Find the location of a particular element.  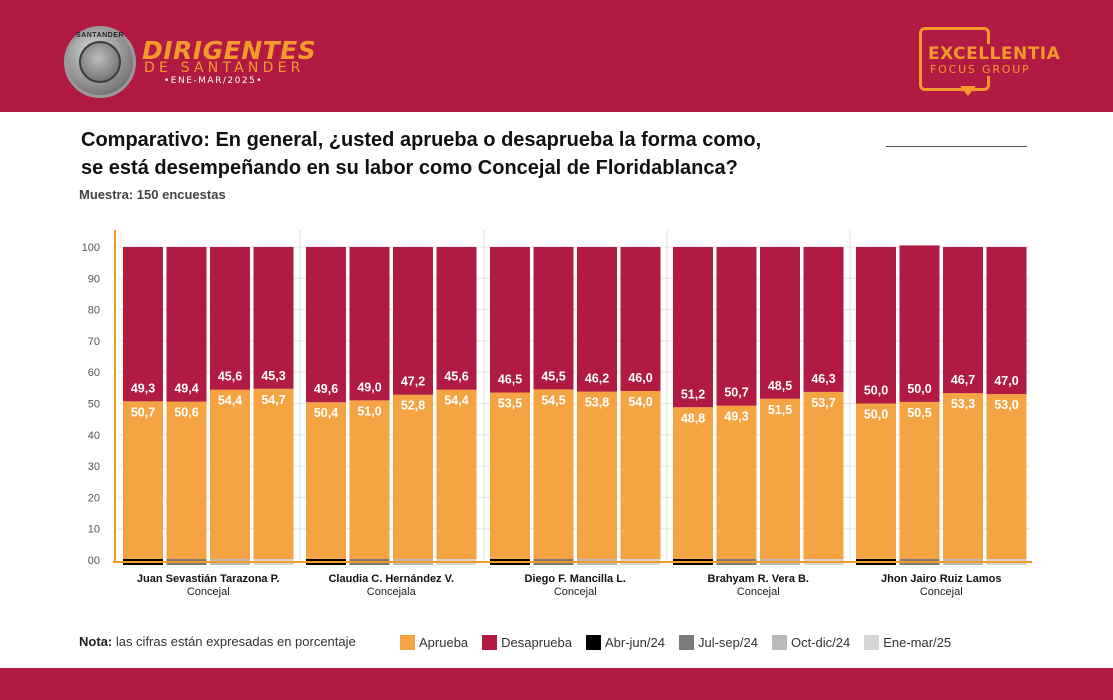

group-name: Jhon Jairo Ruiz Lamos is located at coordinates (941, 579).